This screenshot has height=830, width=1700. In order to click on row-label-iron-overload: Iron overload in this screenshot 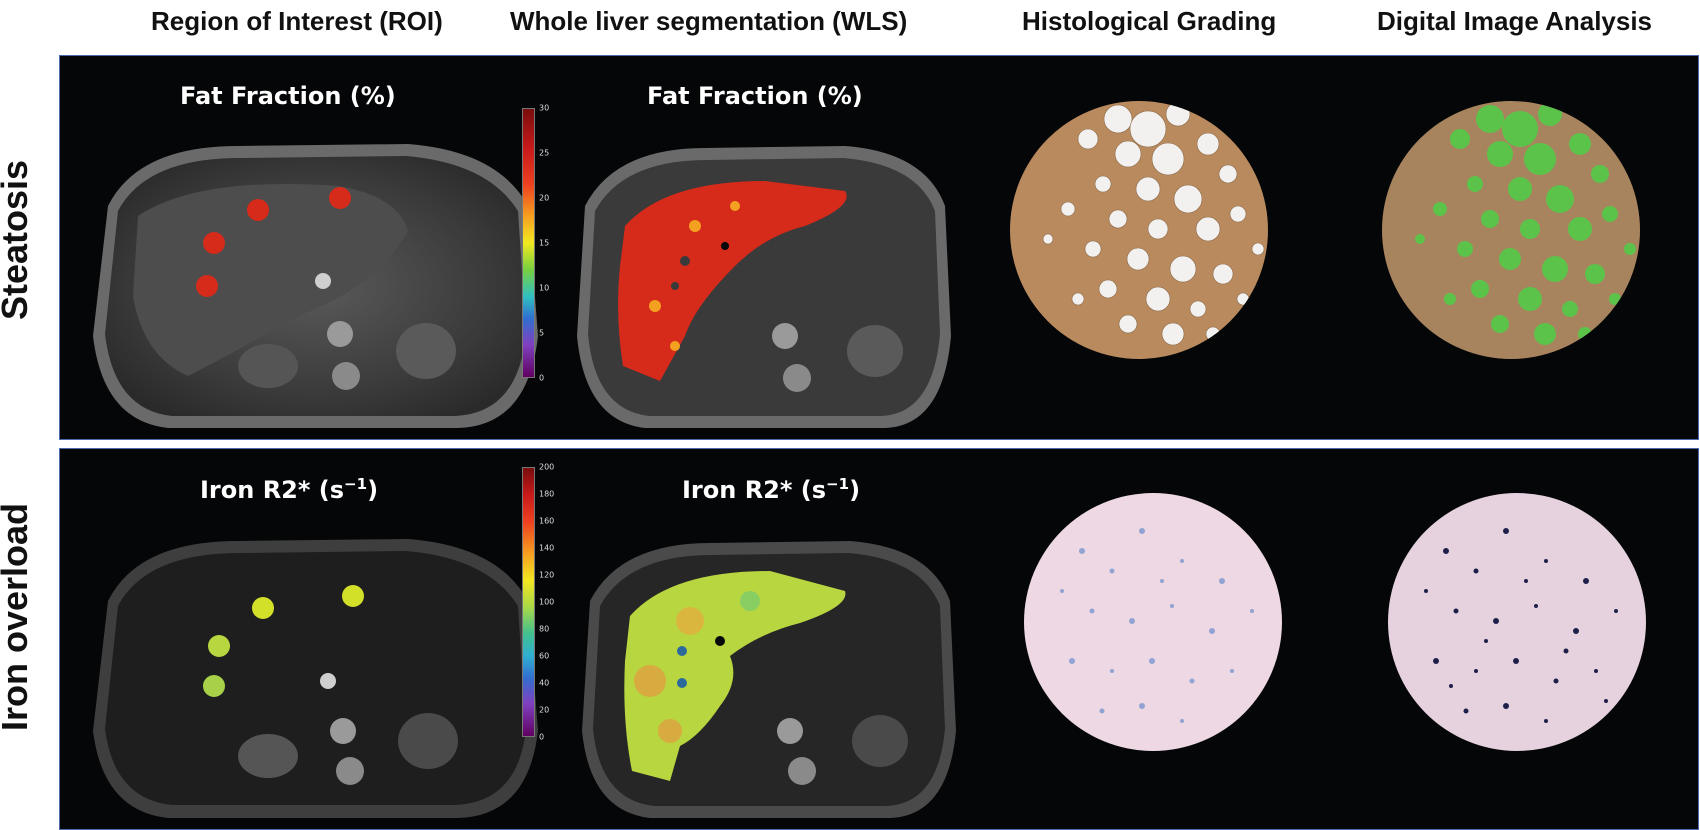, I will do `click(17, 616)`.